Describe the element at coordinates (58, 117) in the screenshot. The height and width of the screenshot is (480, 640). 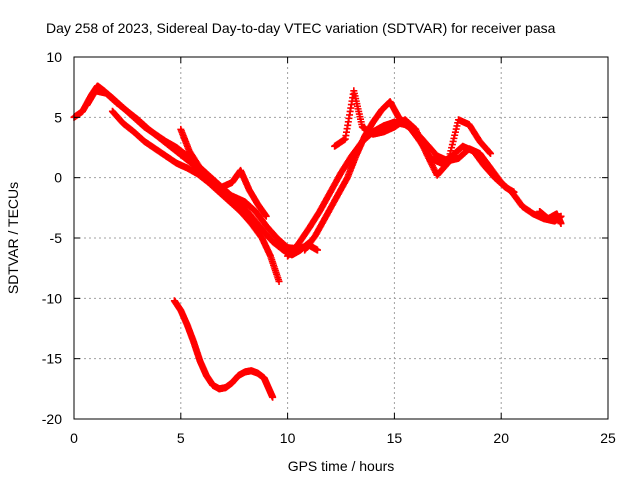
I see `y-tick-label: 5` at that location.